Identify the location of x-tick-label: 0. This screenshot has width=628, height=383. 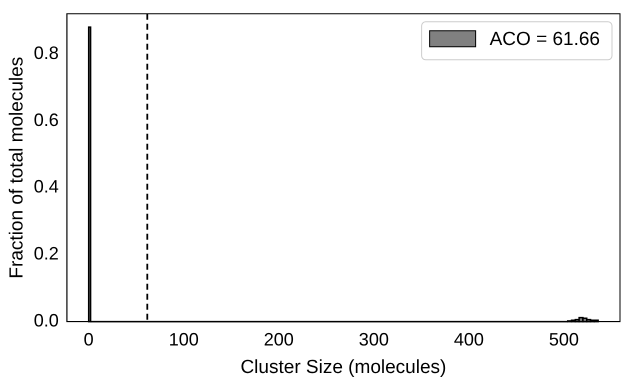
(89, 339).